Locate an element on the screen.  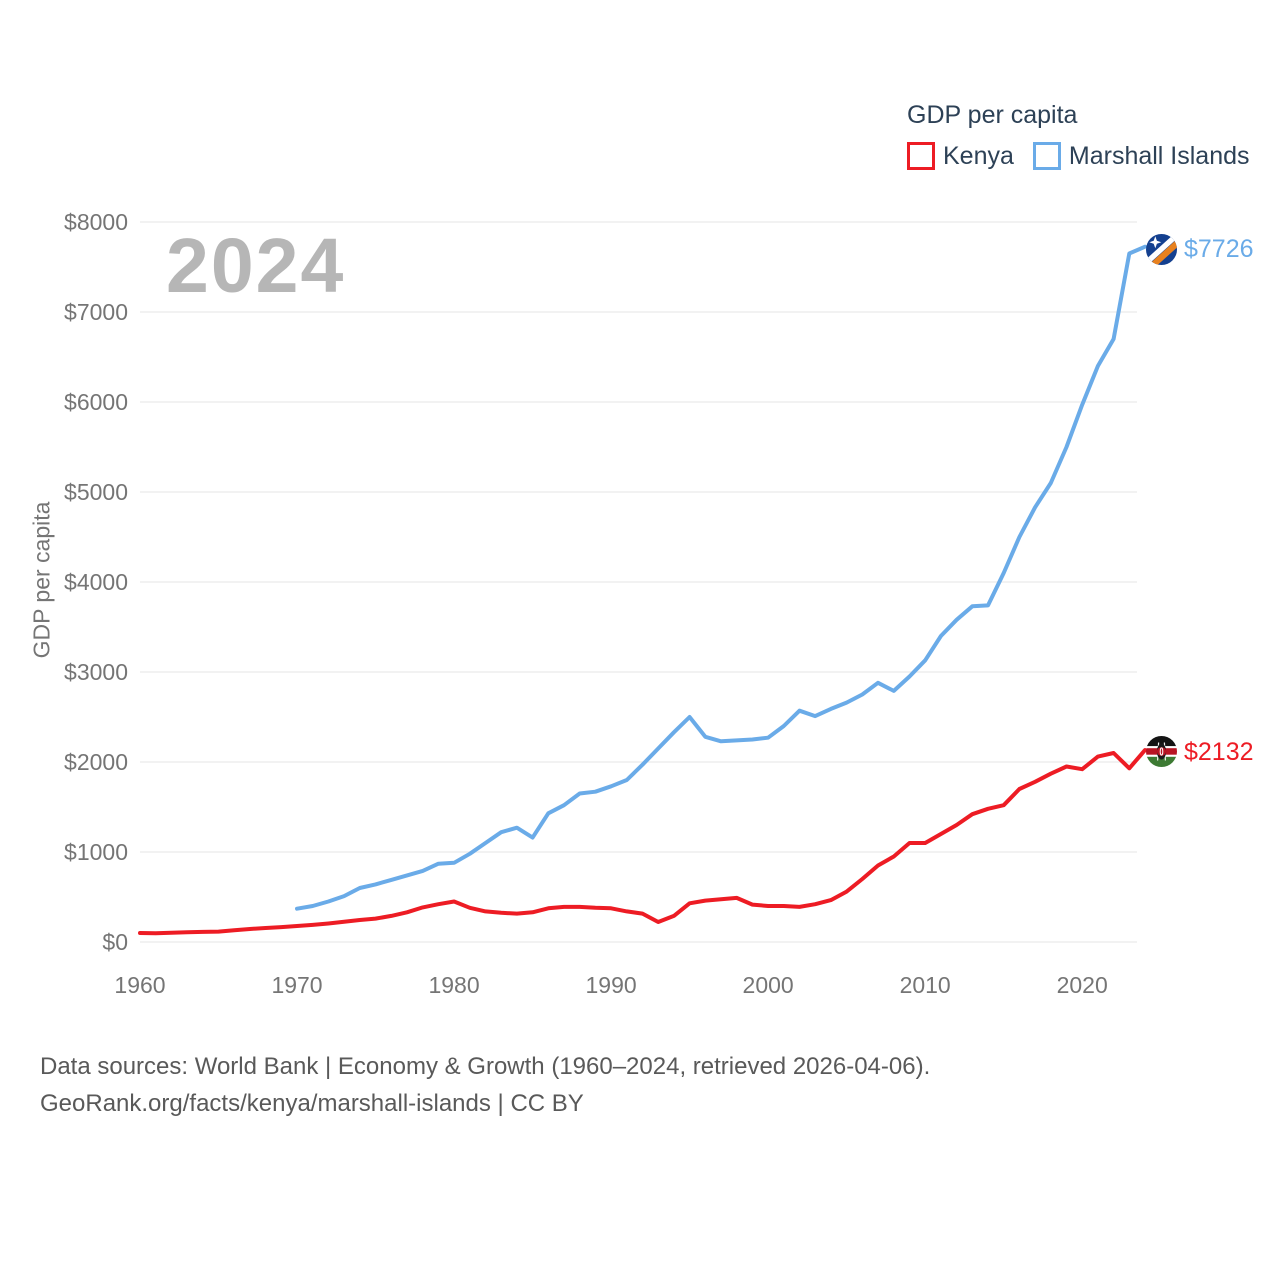
y-axis-tick-label: $4000 is located at coordinates (96, 582).